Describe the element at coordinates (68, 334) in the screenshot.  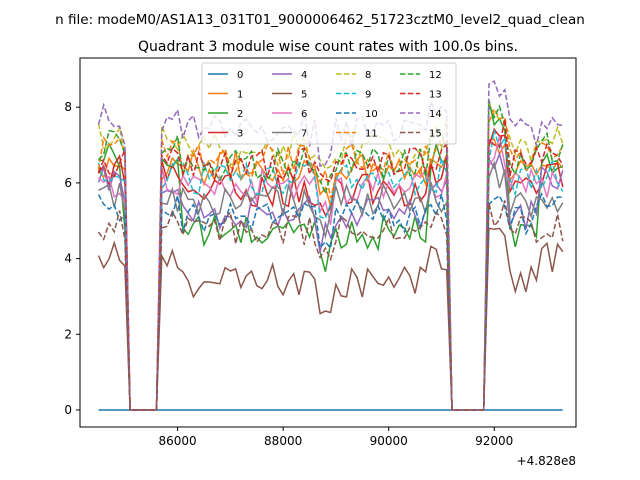
I see `y-tick-label: 2` at that location.